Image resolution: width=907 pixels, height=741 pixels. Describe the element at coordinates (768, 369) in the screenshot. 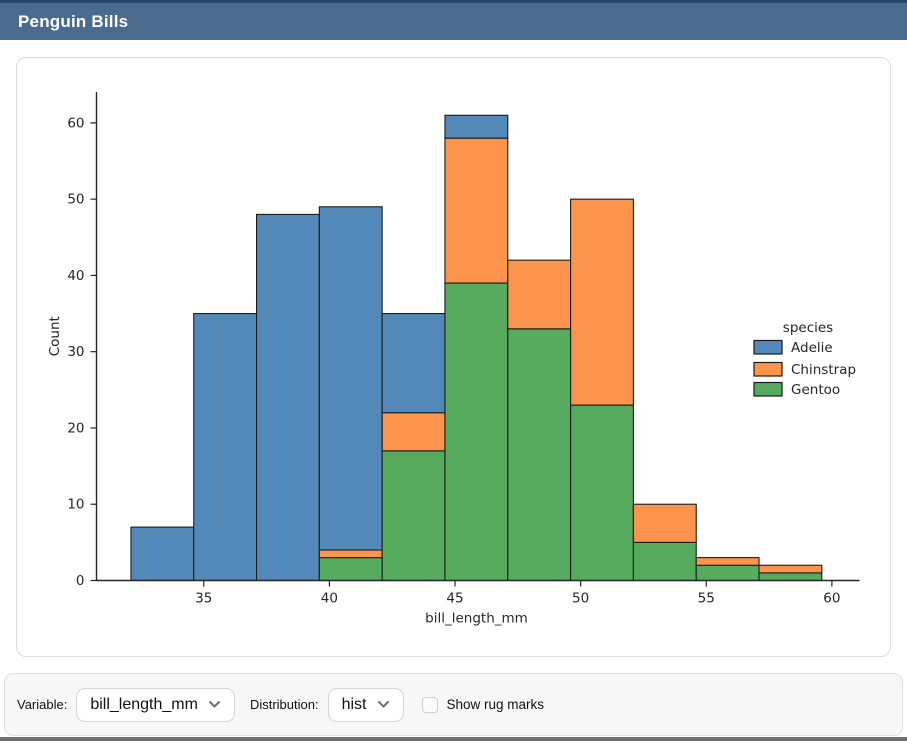

I see `legend-swatch-chinstrap` at that location.